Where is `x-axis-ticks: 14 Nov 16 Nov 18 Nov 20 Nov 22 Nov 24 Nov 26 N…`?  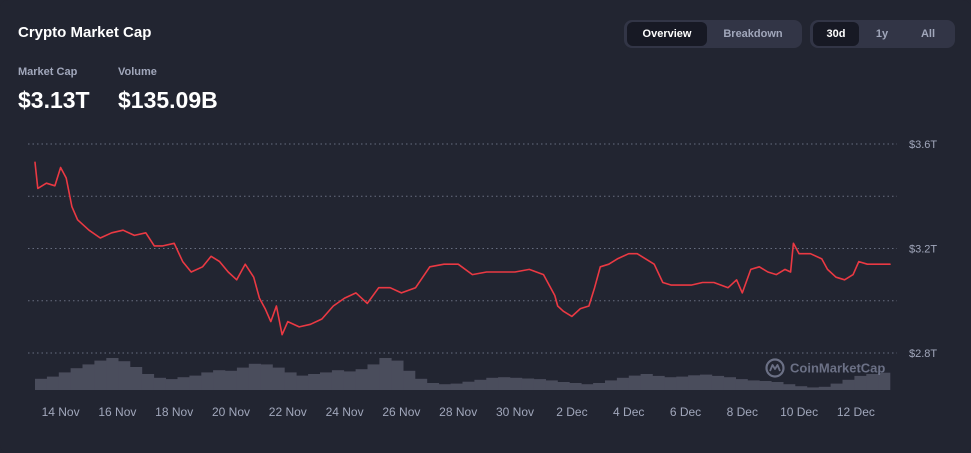 x-axis-ticks: 14 Nov 16 Nov 18 Nov 20 Nov 22 Nov 24 Nov 26 N… is located at coordinates (458, 412).